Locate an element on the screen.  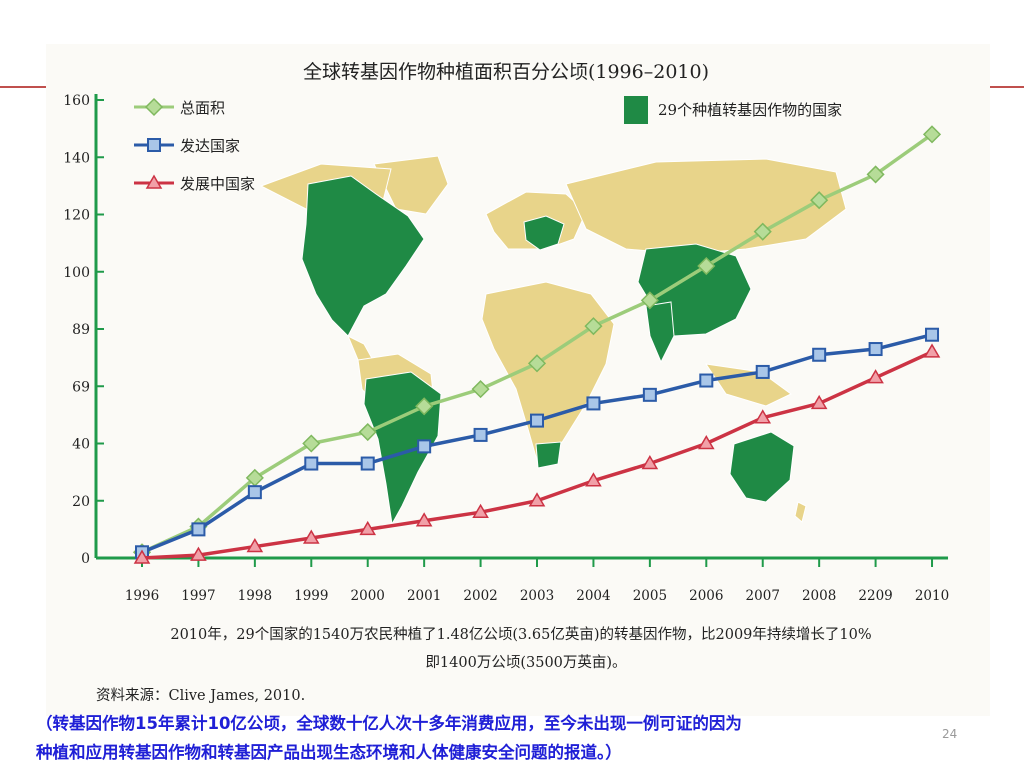
legend-label-total: 总面积 is located at coordinates (202, 108).